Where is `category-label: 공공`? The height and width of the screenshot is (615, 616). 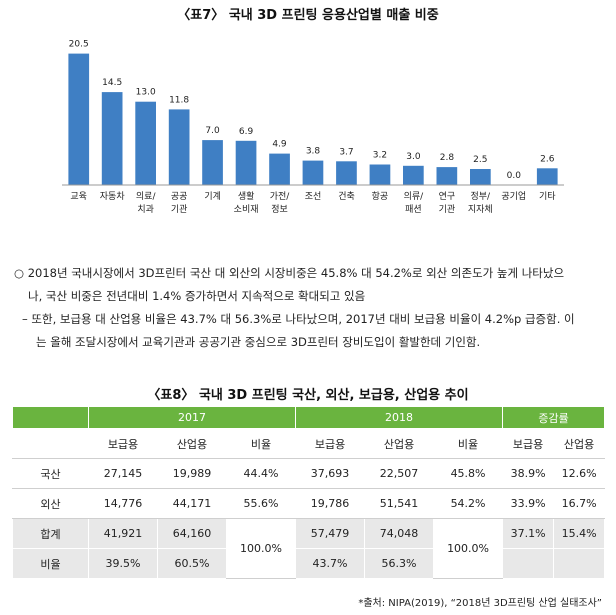
category-label: 공공 is located at coordinates (179, 196).